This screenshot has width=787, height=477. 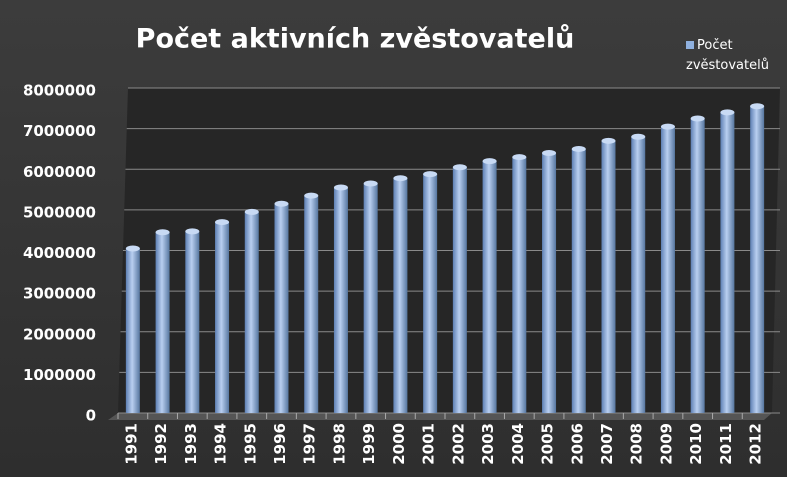 I want to click on x-tick-label: 2006, so click(x=577, y=444).